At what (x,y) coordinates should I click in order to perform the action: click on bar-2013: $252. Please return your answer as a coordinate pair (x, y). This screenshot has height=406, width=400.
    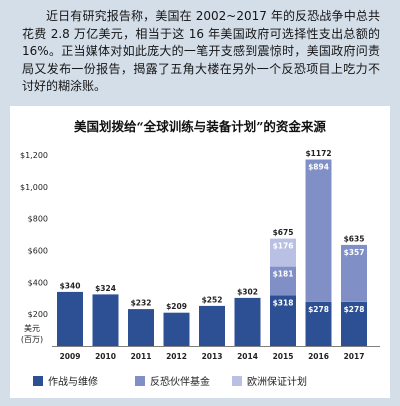
    Looking at the image, I should click on (212, 320).